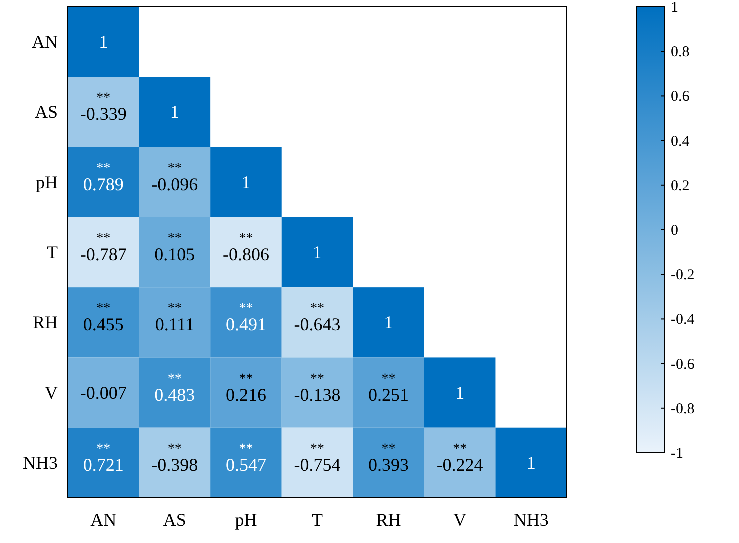 This screenshot has width=739, height=543. I want to click on y-tick-label: NH3, so click(40, 462).